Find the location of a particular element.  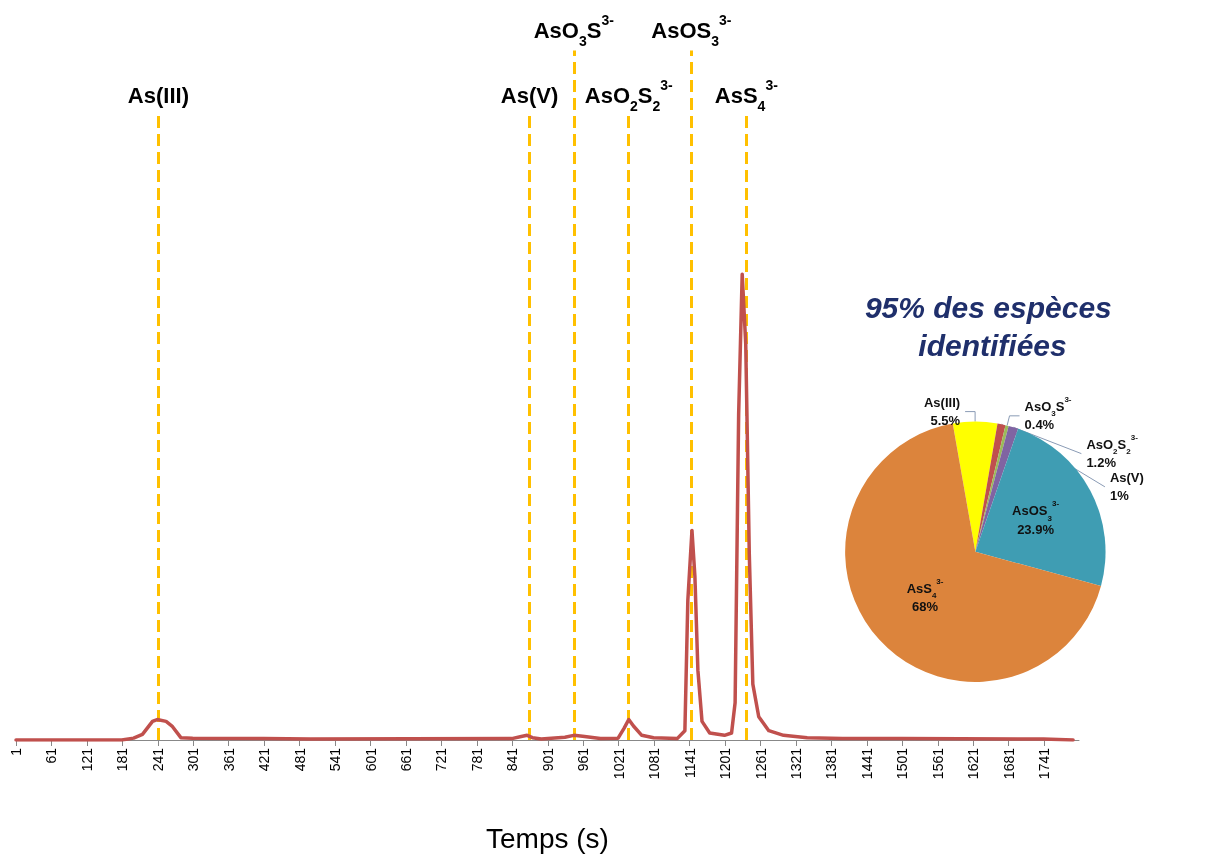

x-tick-label: 721 is located at coordinates (441, 759).